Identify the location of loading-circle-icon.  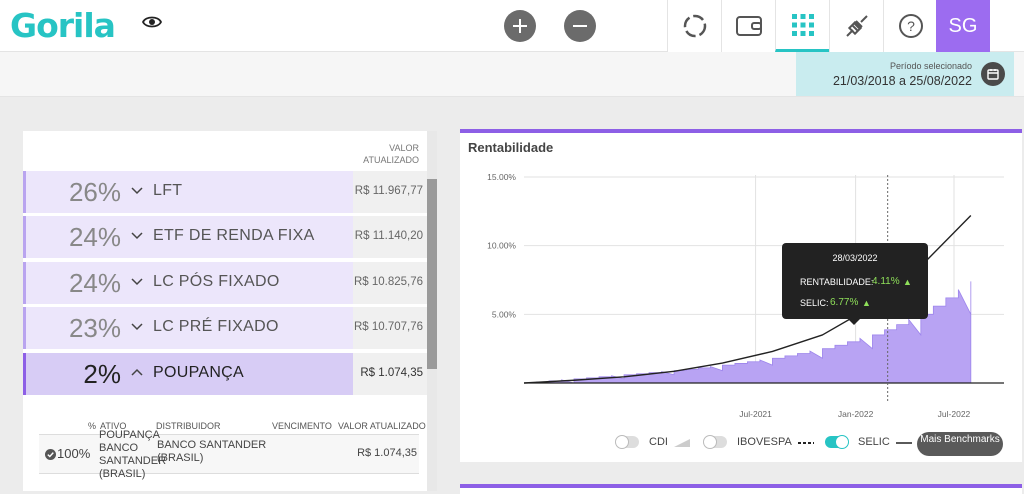
(694, 26).